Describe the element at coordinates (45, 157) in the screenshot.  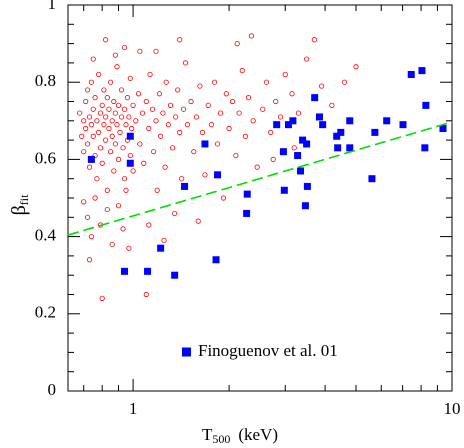
I see `y-tick-label: 0.6` at that location.